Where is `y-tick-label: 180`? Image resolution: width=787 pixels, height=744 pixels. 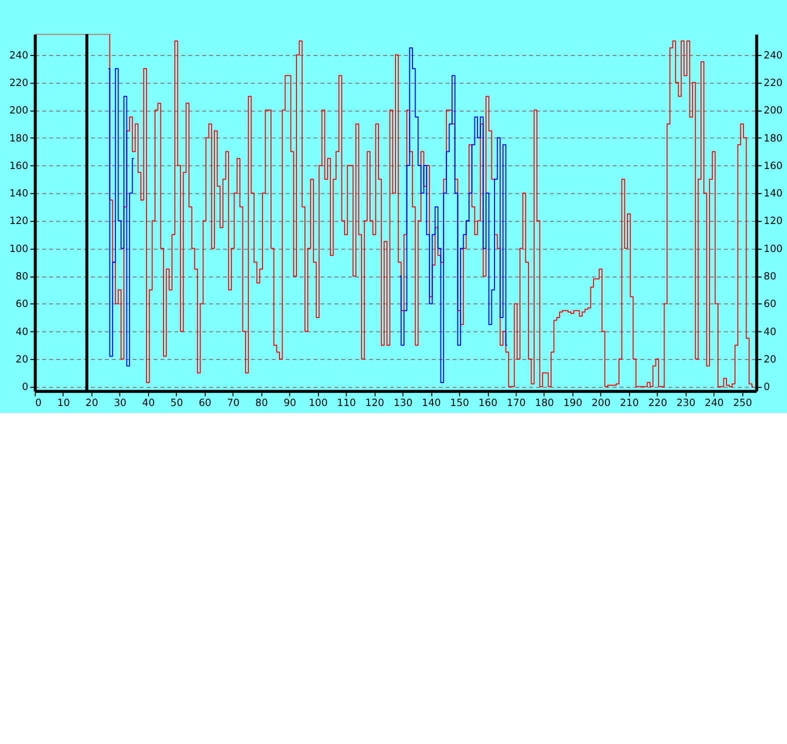
y-tick-label: 180 is located at coordinates (18, 138).